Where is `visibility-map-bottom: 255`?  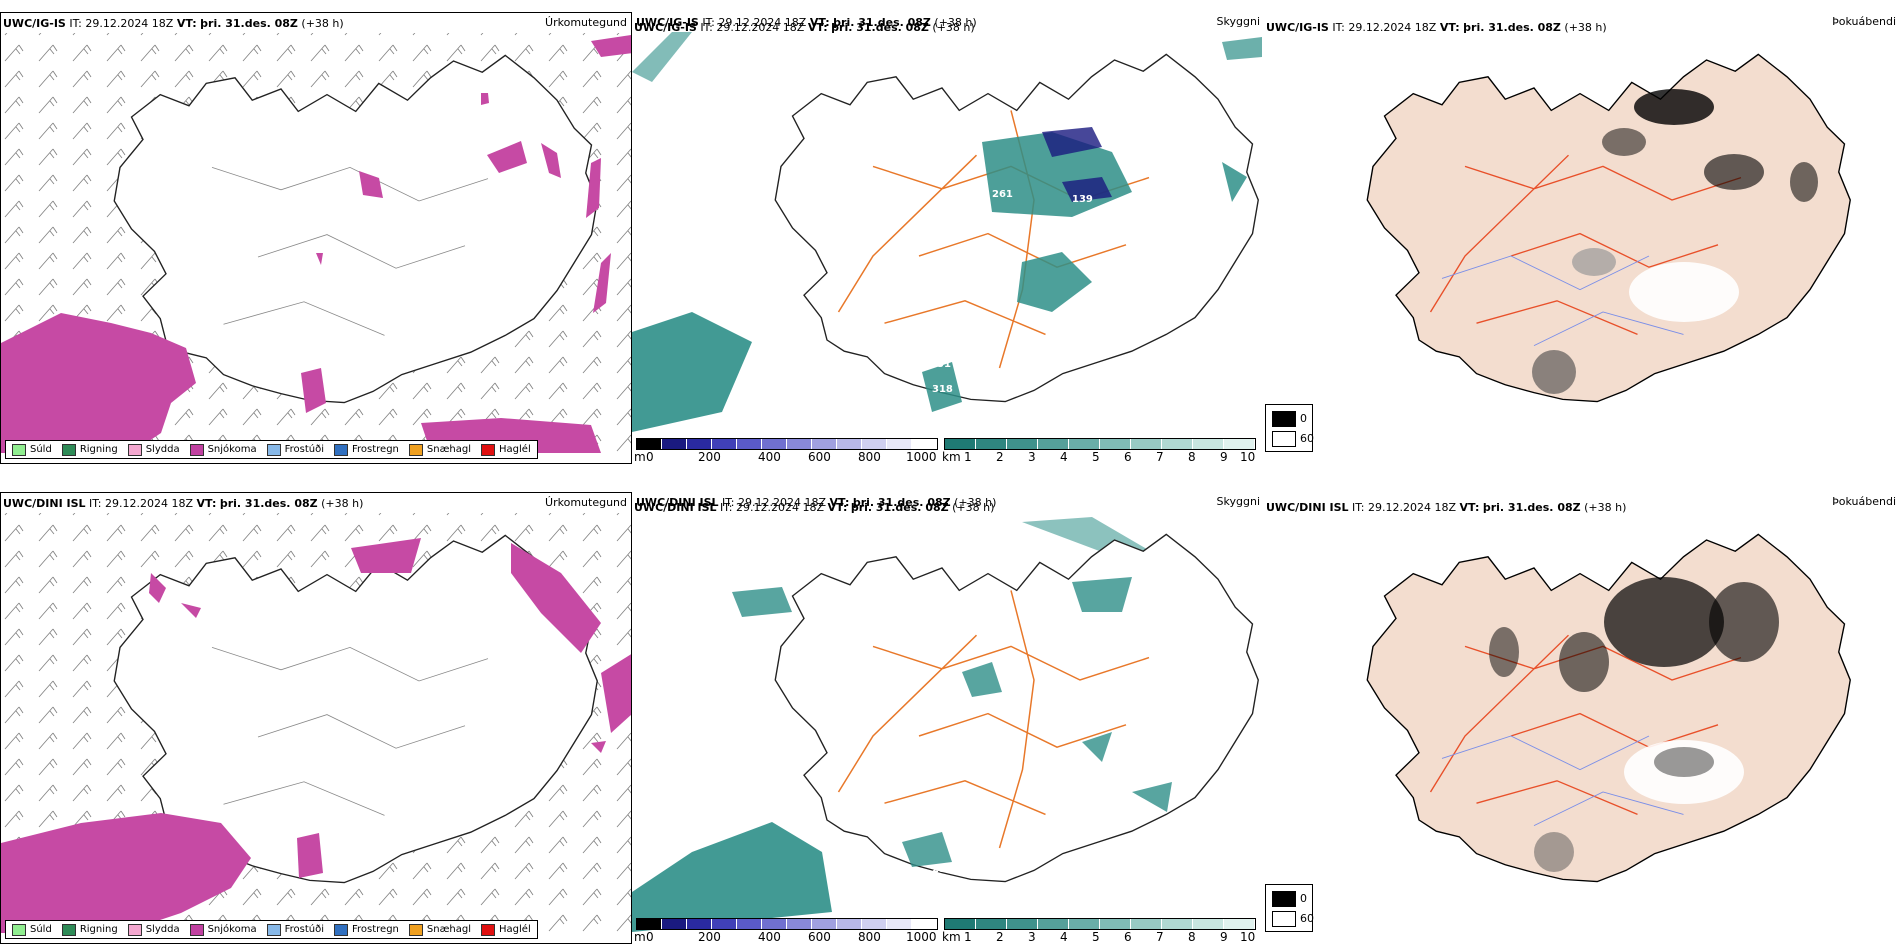 visibility-map-bottom: 255 is located at coordinates (945, 724).